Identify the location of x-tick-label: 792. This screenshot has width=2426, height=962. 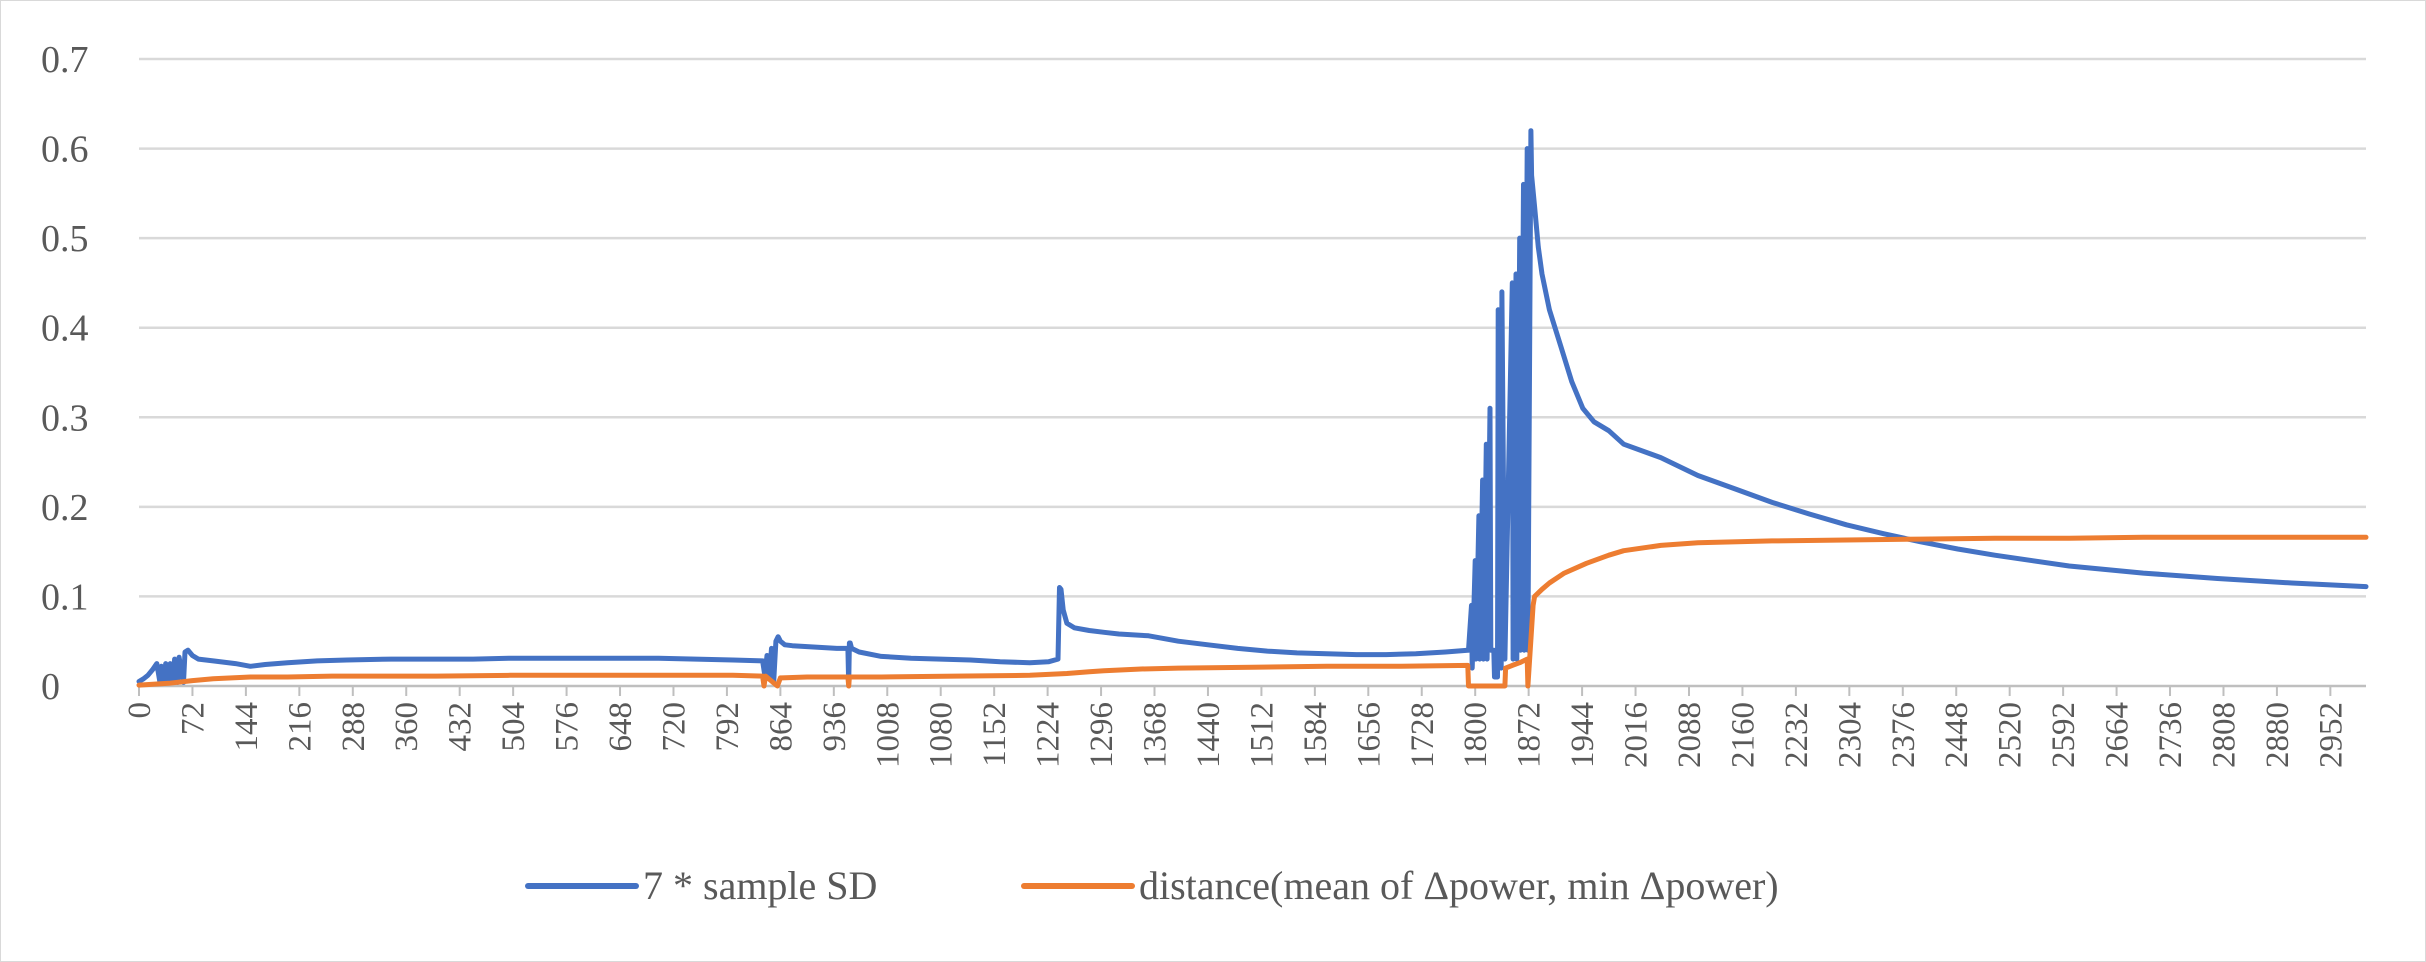
(728, 727).